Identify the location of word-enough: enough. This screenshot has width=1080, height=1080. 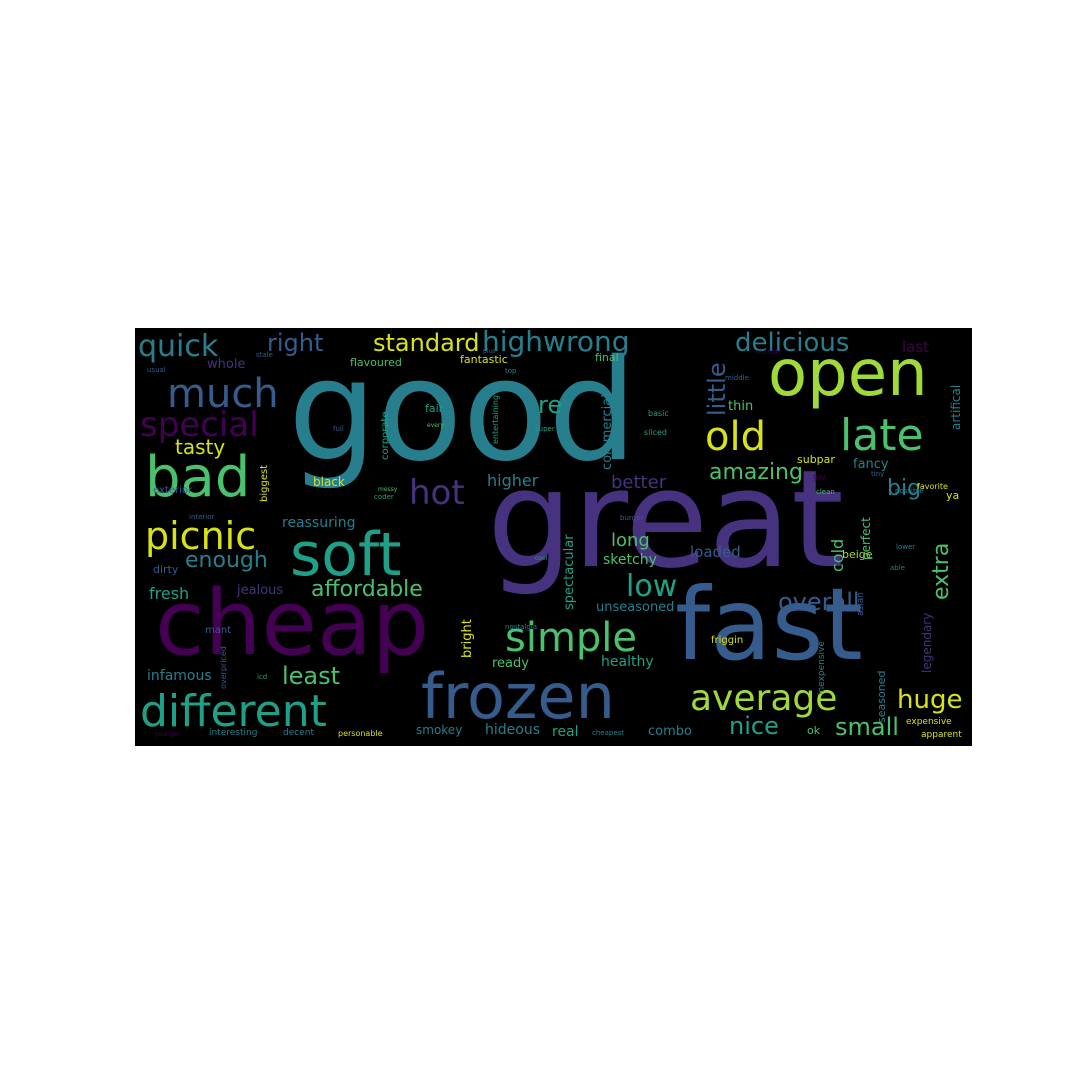
(226, 560).